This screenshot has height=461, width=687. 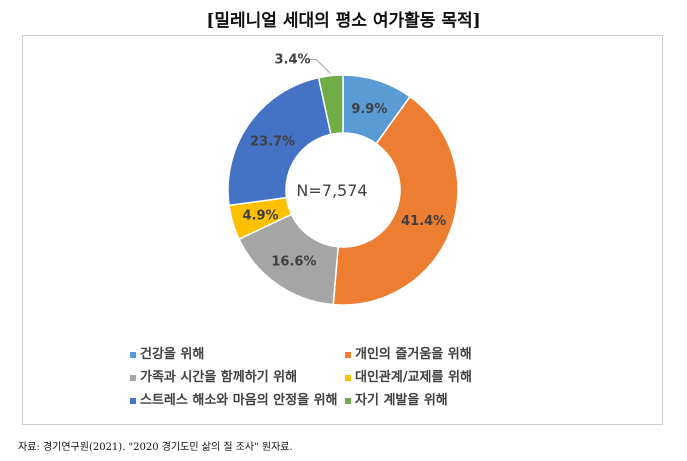 What do you see at coordinates (423, 221) in the screenshot?
I see `data-label-1: 41.4%` at bounding box center [423, 221].